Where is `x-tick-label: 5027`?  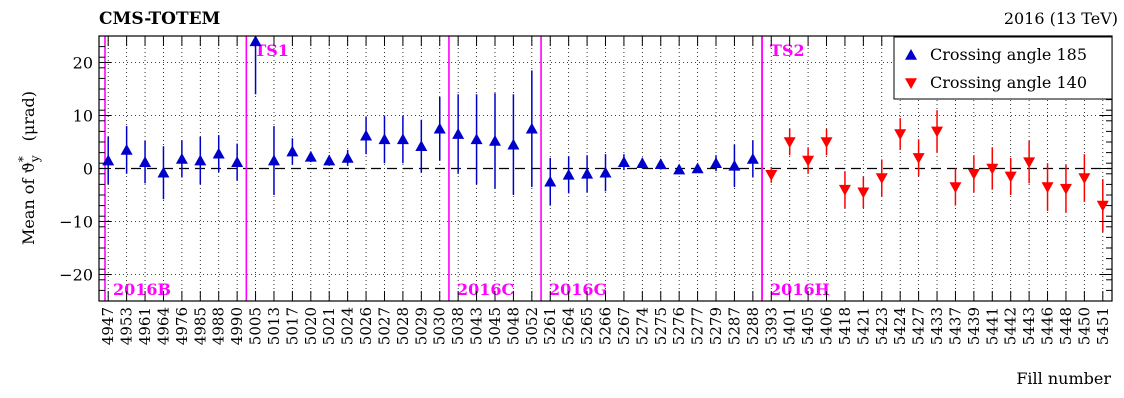 x-tick-label: 5027 is located at coordinates (384, 326).